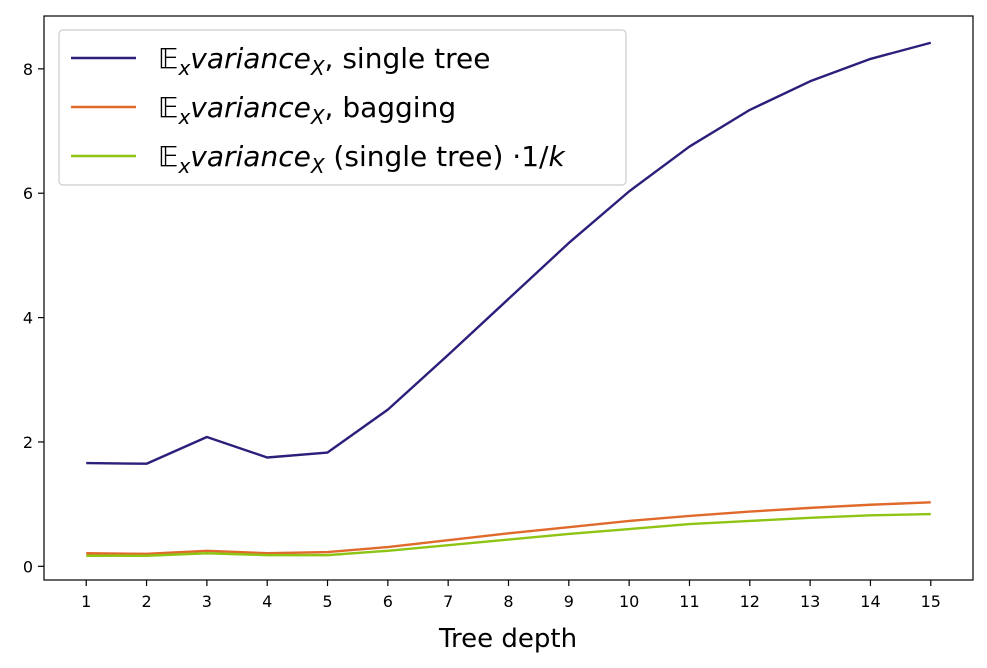  What do you see at coordinates (28, 193) in the screenshot?
I see `y-tick-label: 6` at bounding box center [28, 193].